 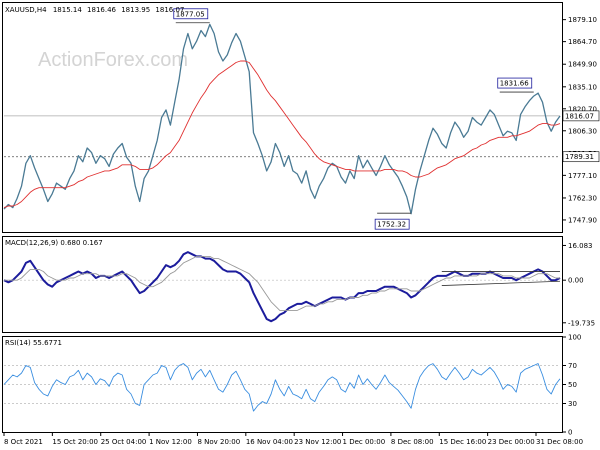 I want to click on y-tick-label: 1849.90, so click(x=582, y=65).